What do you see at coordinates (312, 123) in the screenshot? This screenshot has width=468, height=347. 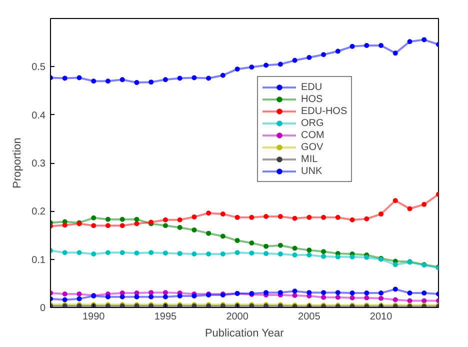 I see `legend-label: ORG` at bounding box center [312, 123].